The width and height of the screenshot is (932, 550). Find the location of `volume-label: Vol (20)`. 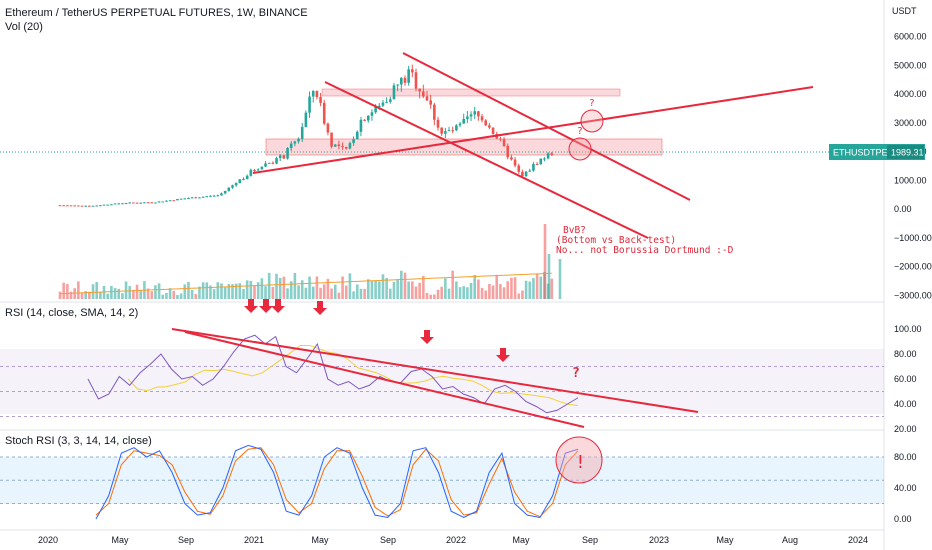

volume-label: Vol (20) is located at coordinates (24, 27).